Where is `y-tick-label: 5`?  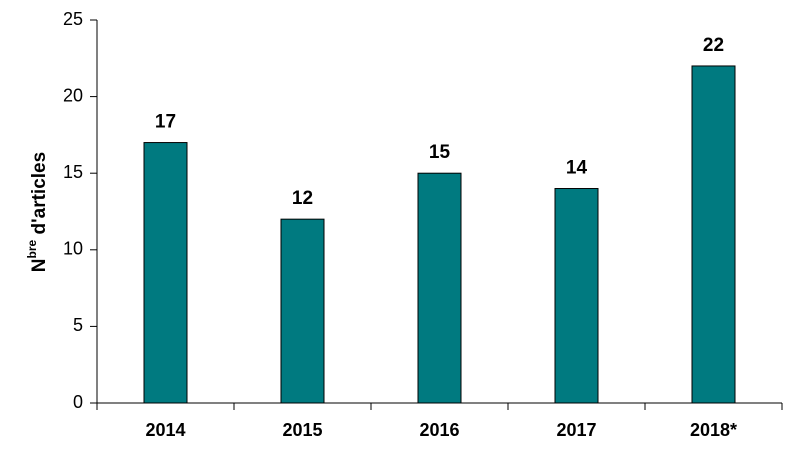
y-tick-label: 5 is located at coordinates (78, 325).